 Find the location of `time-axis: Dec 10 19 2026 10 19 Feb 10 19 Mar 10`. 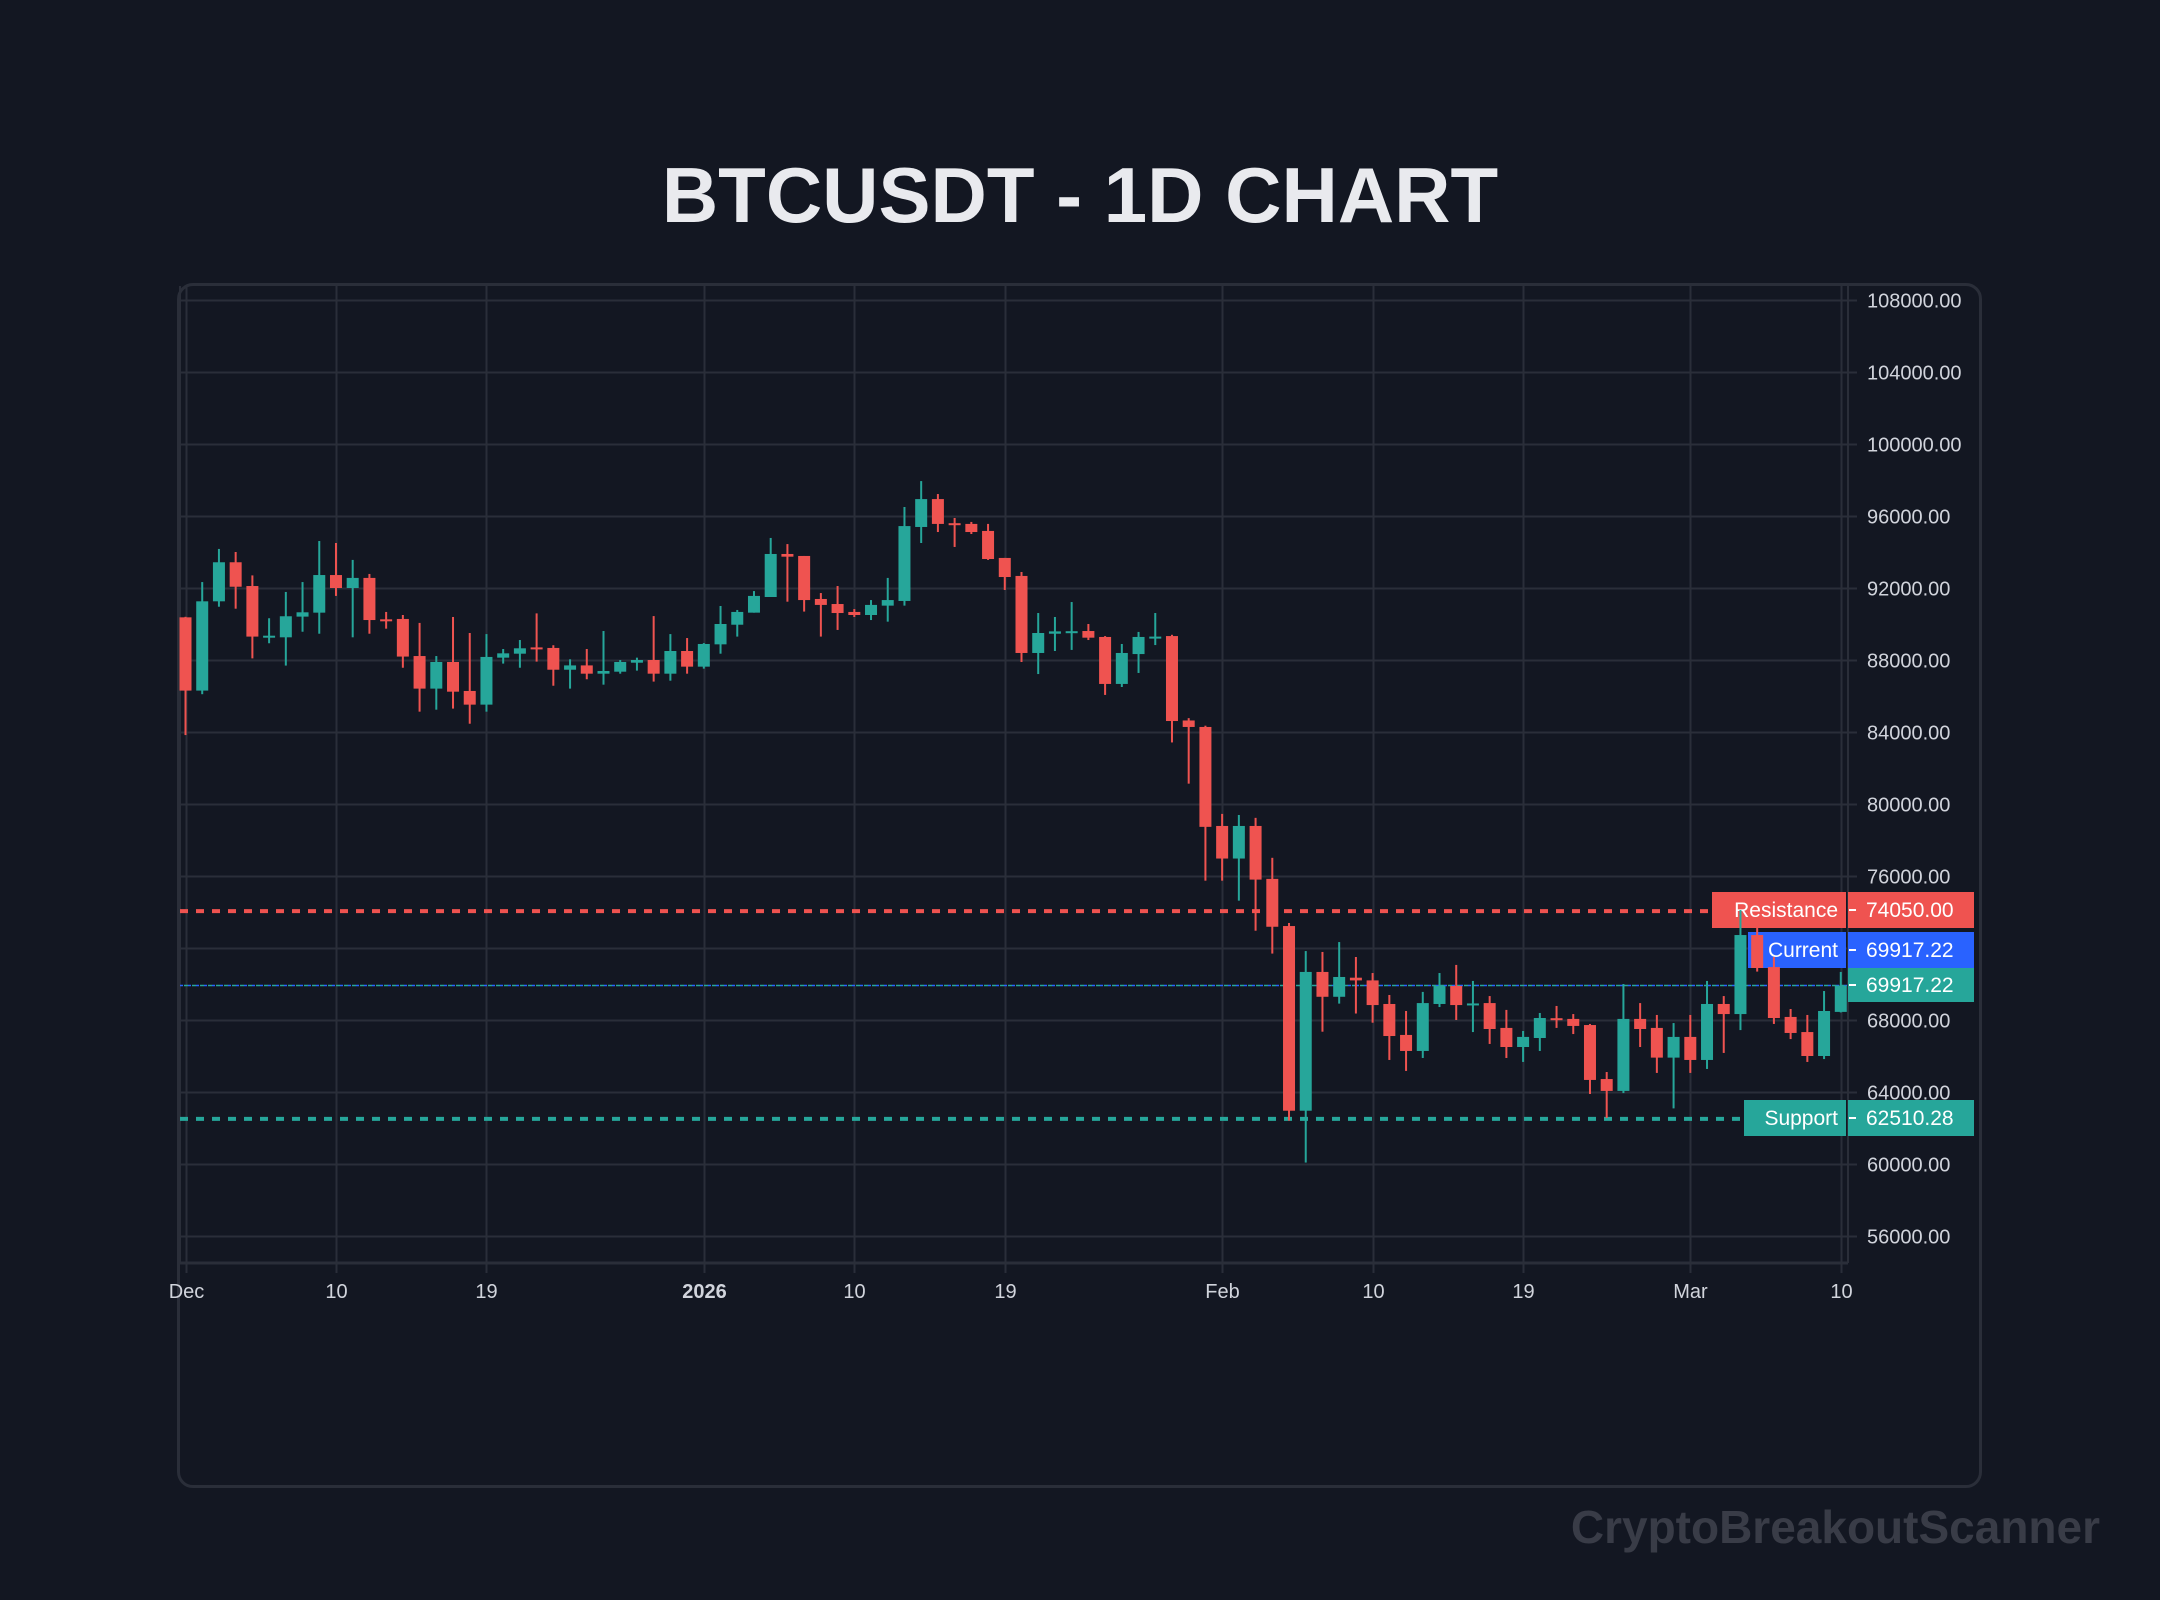

time-axis: Dec 10 19 2026 10 19 Feb 10 19 Mar 10 is located at coordinates (1011, 1292).